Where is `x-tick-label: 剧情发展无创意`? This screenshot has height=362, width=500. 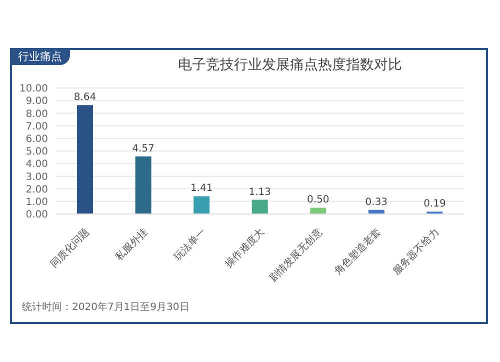
x-tick-label: 剧情发展无创意 is located at coordinates (295, 255).